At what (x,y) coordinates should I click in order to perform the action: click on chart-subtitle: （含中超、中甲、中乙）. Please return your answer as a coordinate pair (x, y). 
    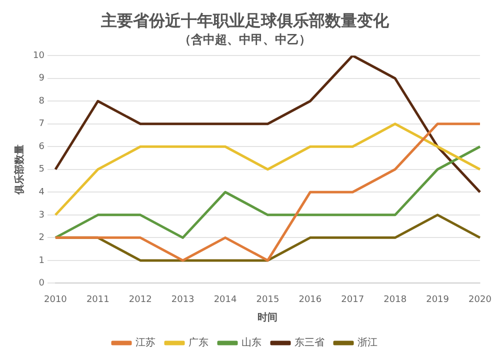
    Looking at the image, I should click on (245, 39).